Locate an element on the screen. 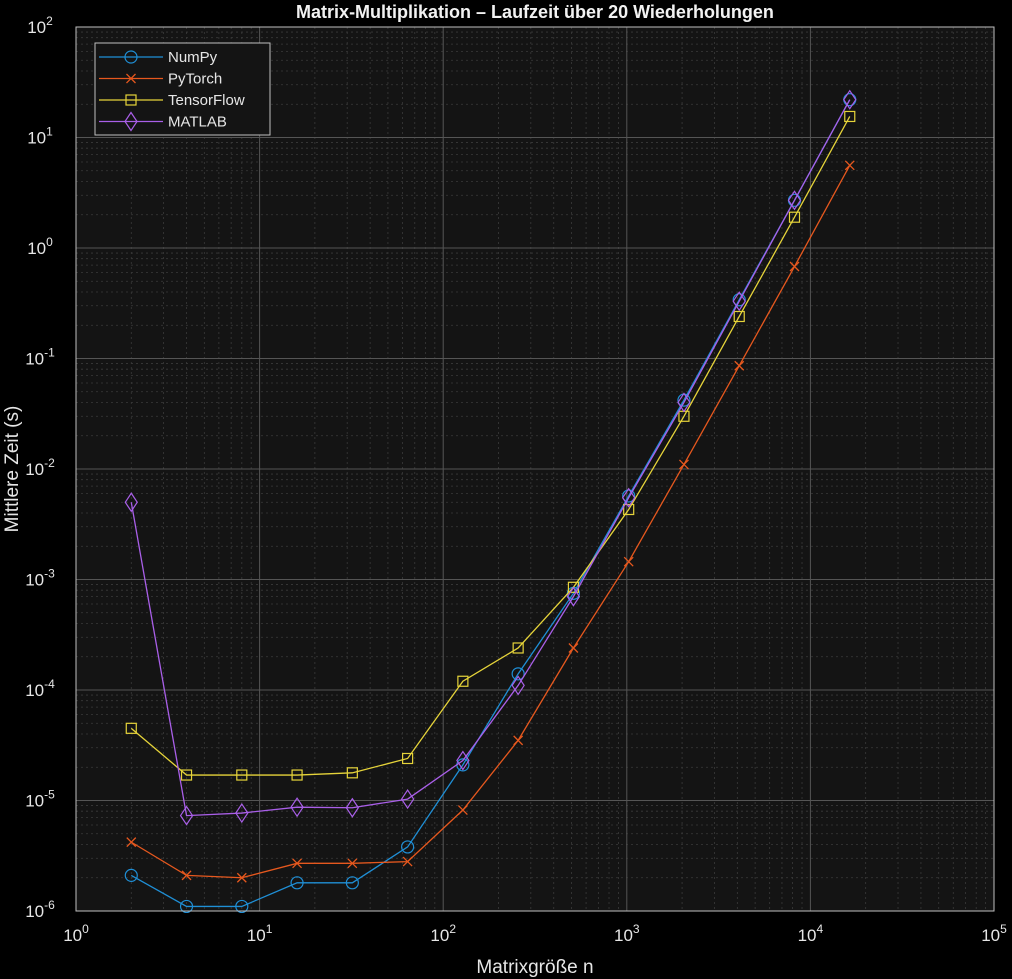 This screenshot has height=979, width=1012. legend-label: TensorFlow is located at coordinates (206, 100).